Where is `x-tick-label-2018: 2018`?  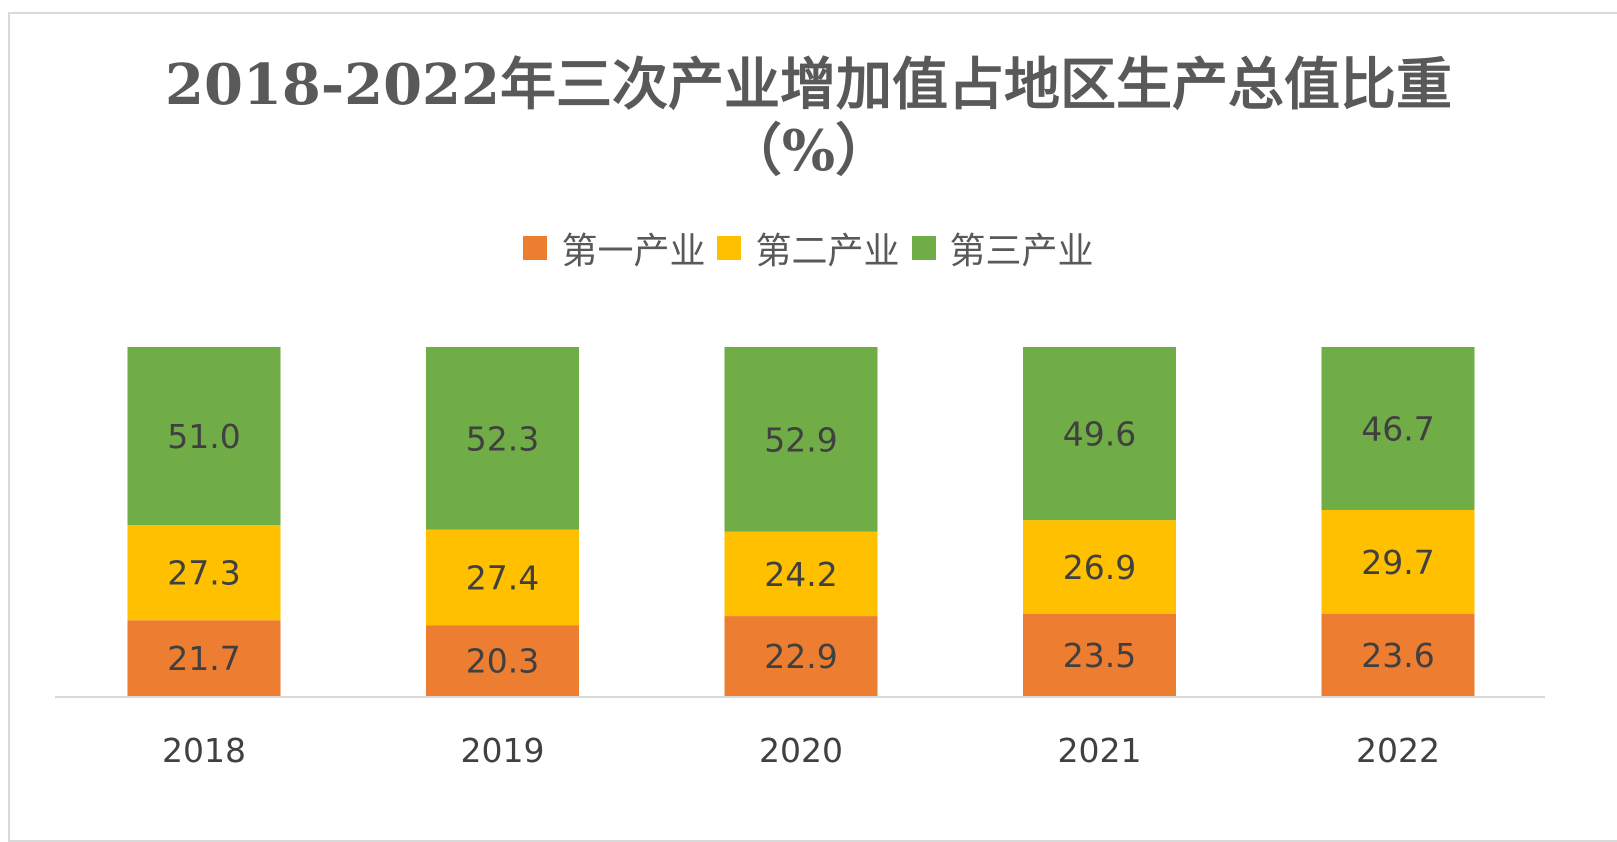
x-tick-label-2018: 2018 is located at coordinates (204, 750).